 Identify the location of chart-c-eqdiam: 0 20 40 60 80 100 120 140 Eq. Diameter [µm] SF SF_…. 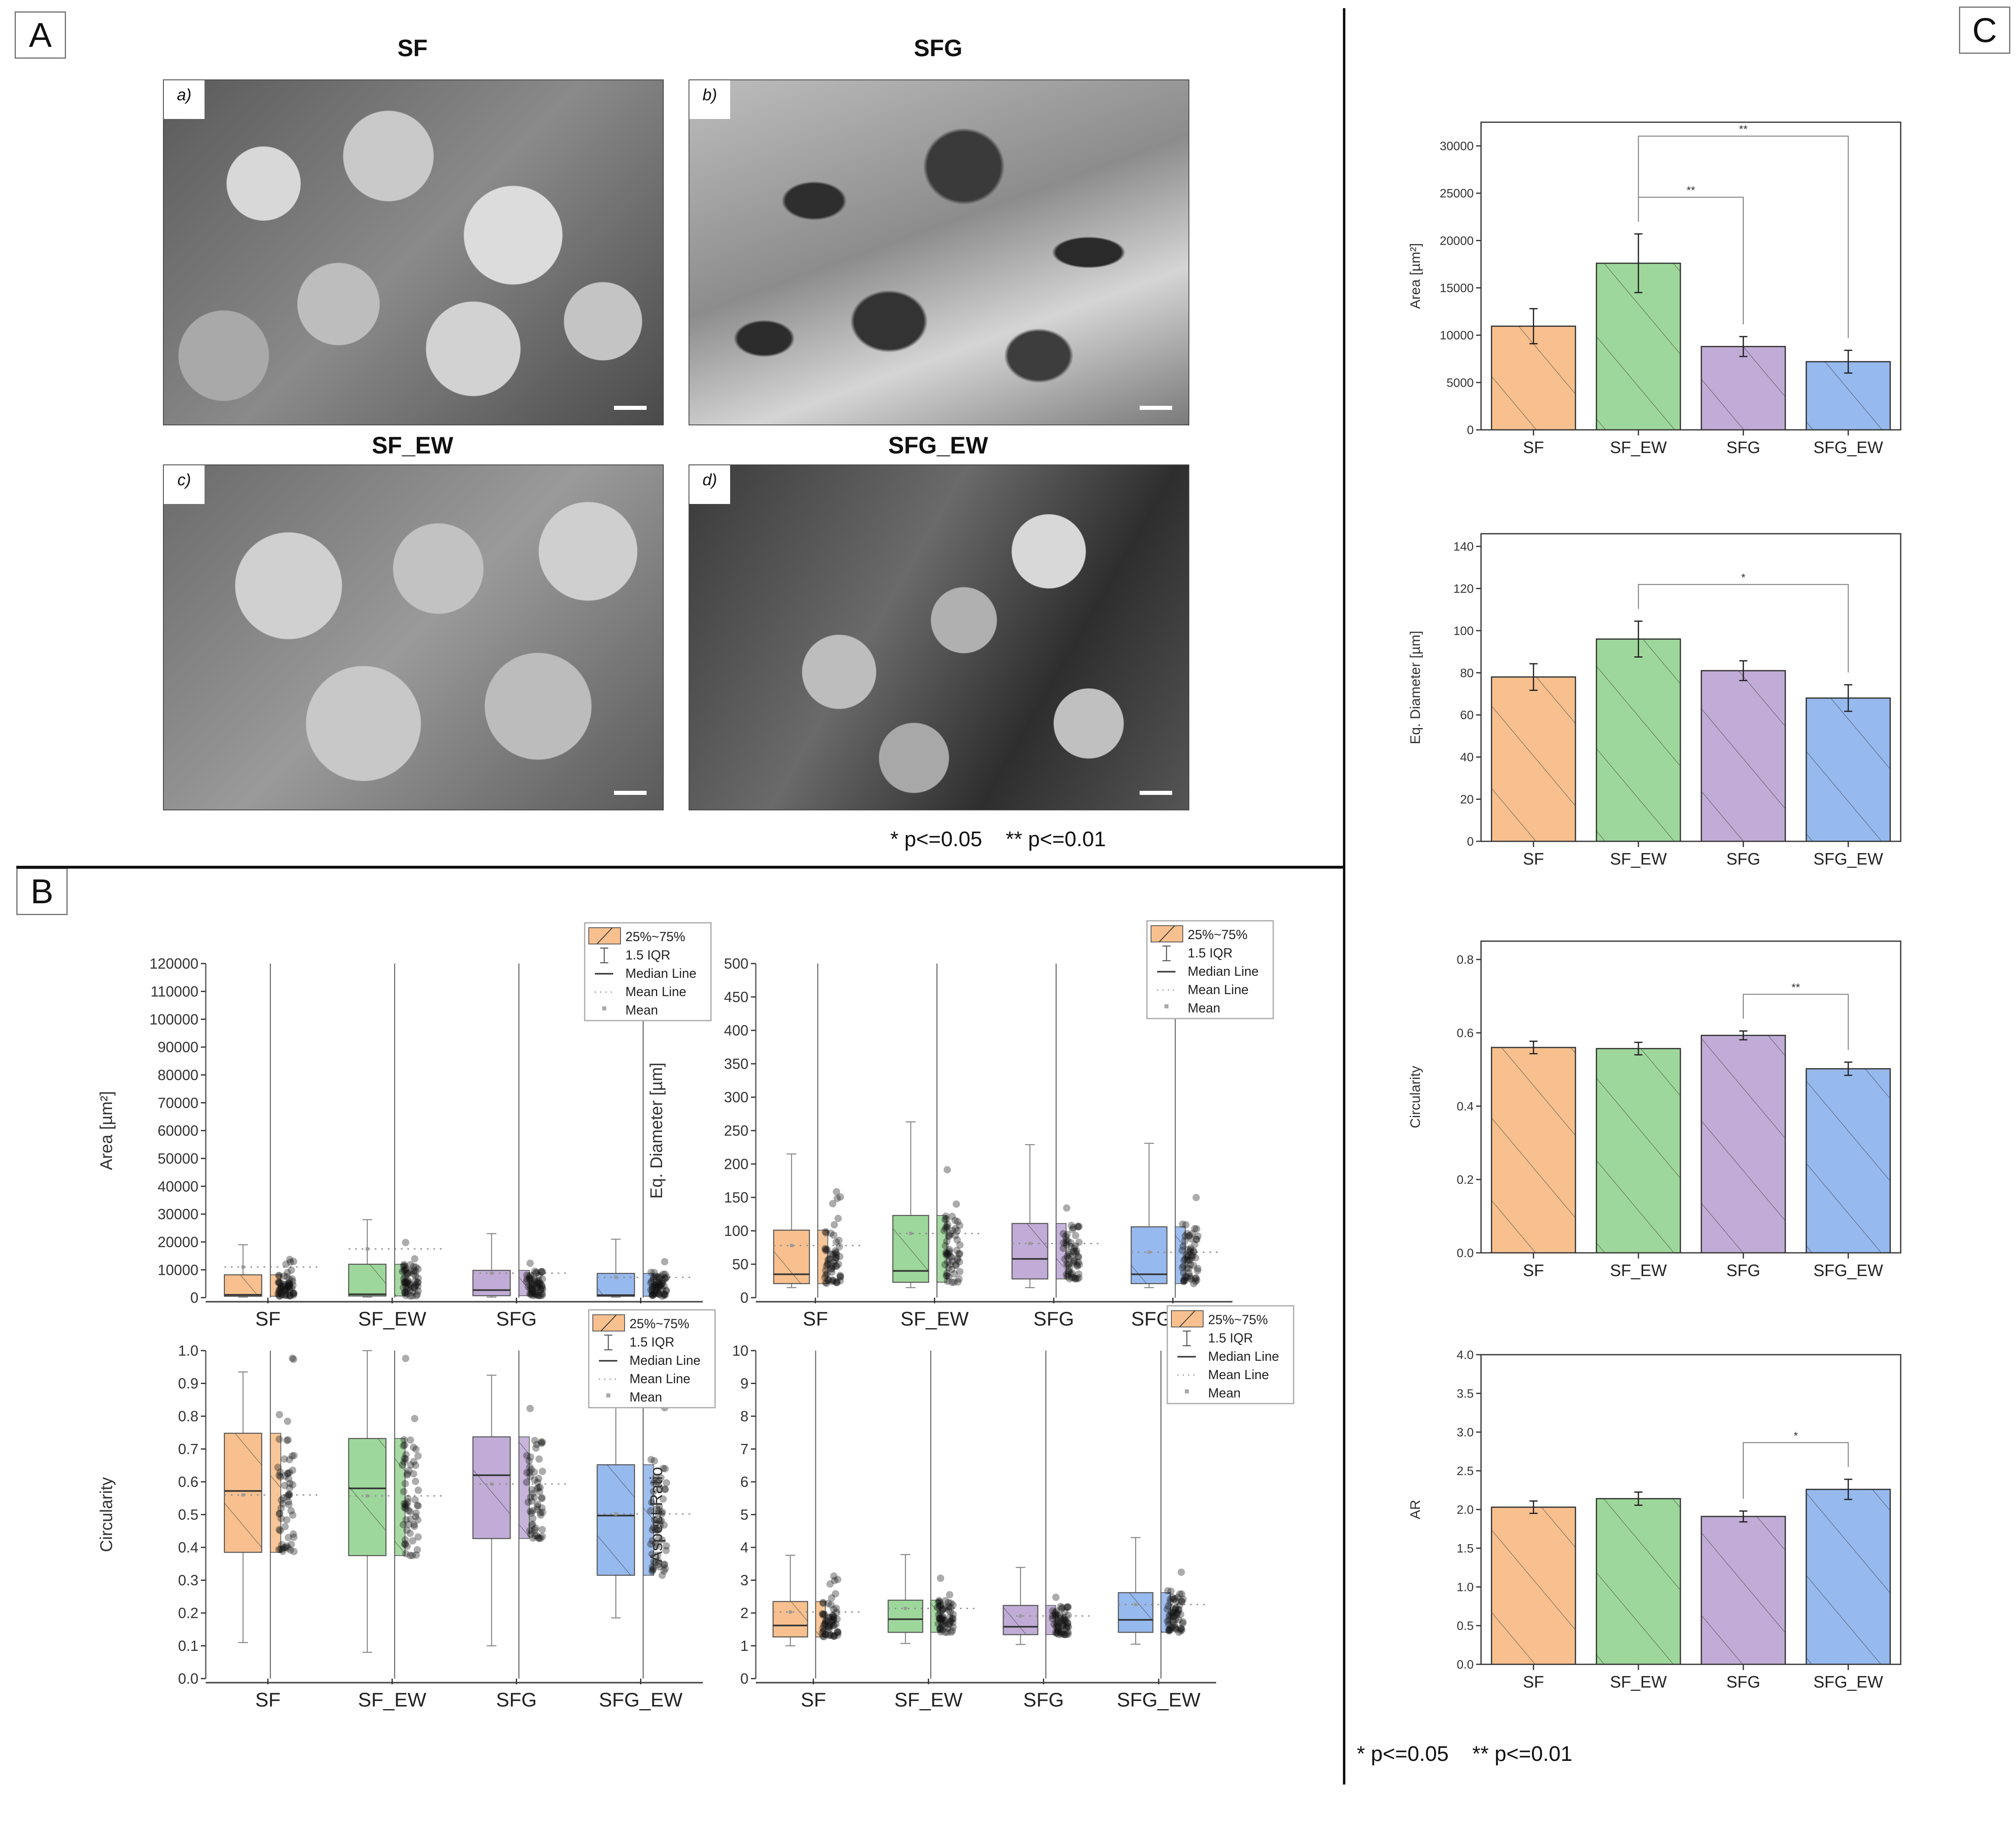
(1655, 700).